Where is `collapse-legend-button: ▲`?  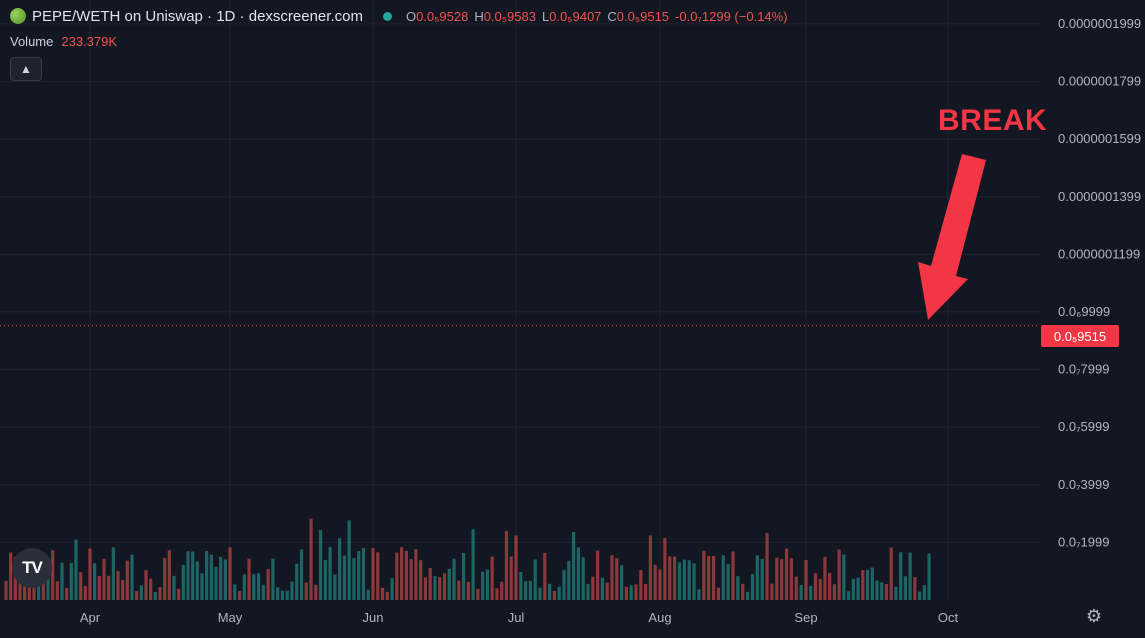
collapse-legend-button: ▲ is located at coordinates (26, 69).